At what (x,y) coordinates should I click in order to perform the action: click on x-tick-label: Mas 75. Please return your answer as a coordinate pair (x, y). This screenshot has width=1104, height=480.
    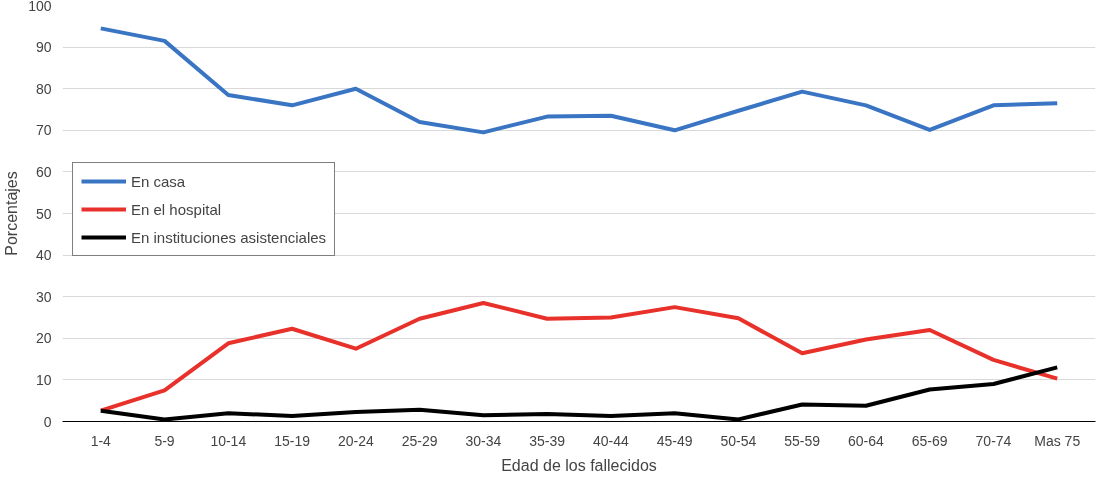
    Looking at the image, I should click on (1057, 440).